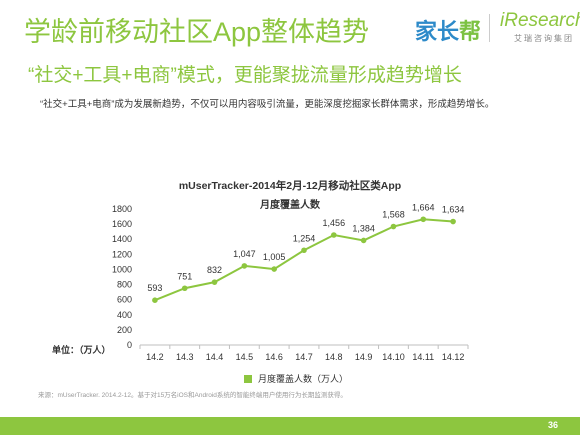 The height and width of the screenshot is (435, 580). What do you see at coordinates (544, 38) in the screenshot?
I see `iresearch-logo-subtitle: 艾瑞咨询集团` at bounding box center [544, 38].